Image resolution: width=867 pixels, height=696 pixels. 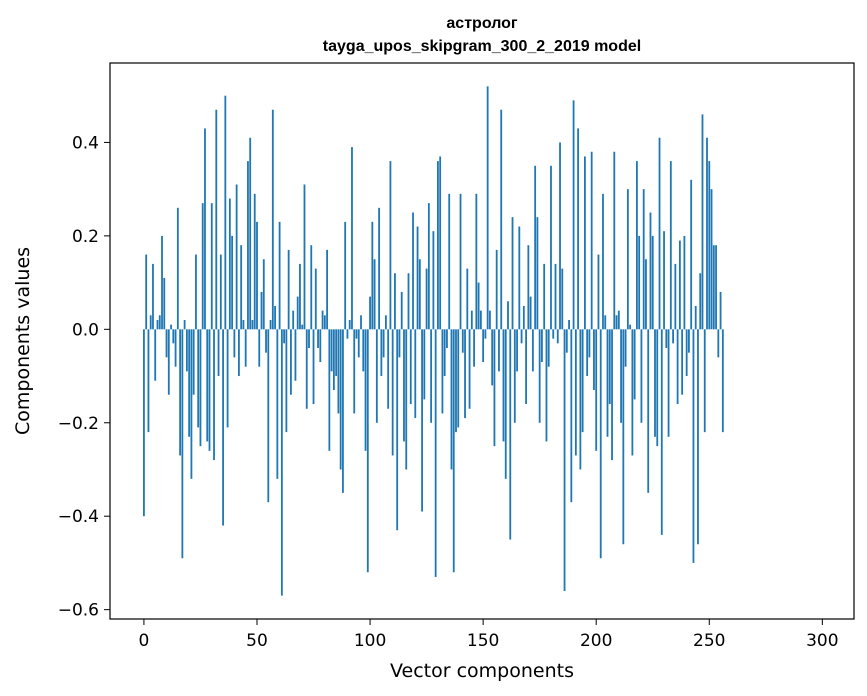 I want to click on y-tick-label: −0.2, so click(x=78, y=424).